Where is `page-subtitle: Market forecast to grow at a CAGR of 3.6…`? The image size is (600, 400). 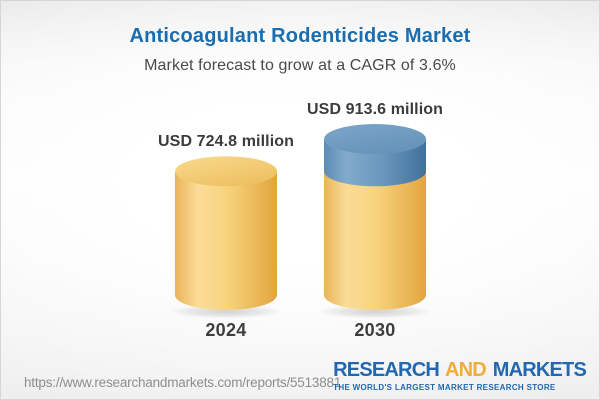
page-subtitle: Market forecast to grow at a CAGR of 3.6… is located at coordinates (300, 65).